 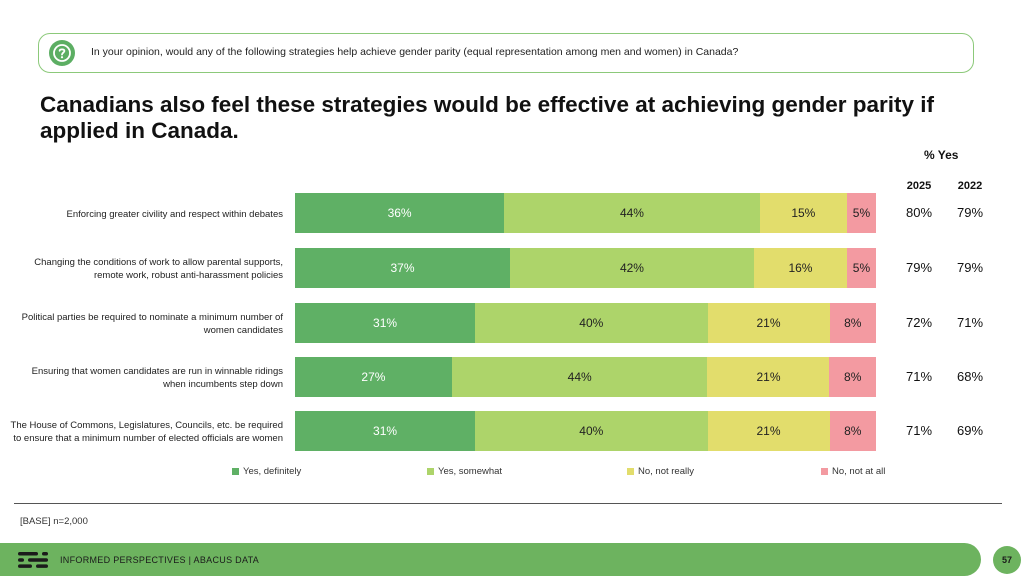 I want to click on legend-item: Yes, definitely, so click(x=266, y=471).